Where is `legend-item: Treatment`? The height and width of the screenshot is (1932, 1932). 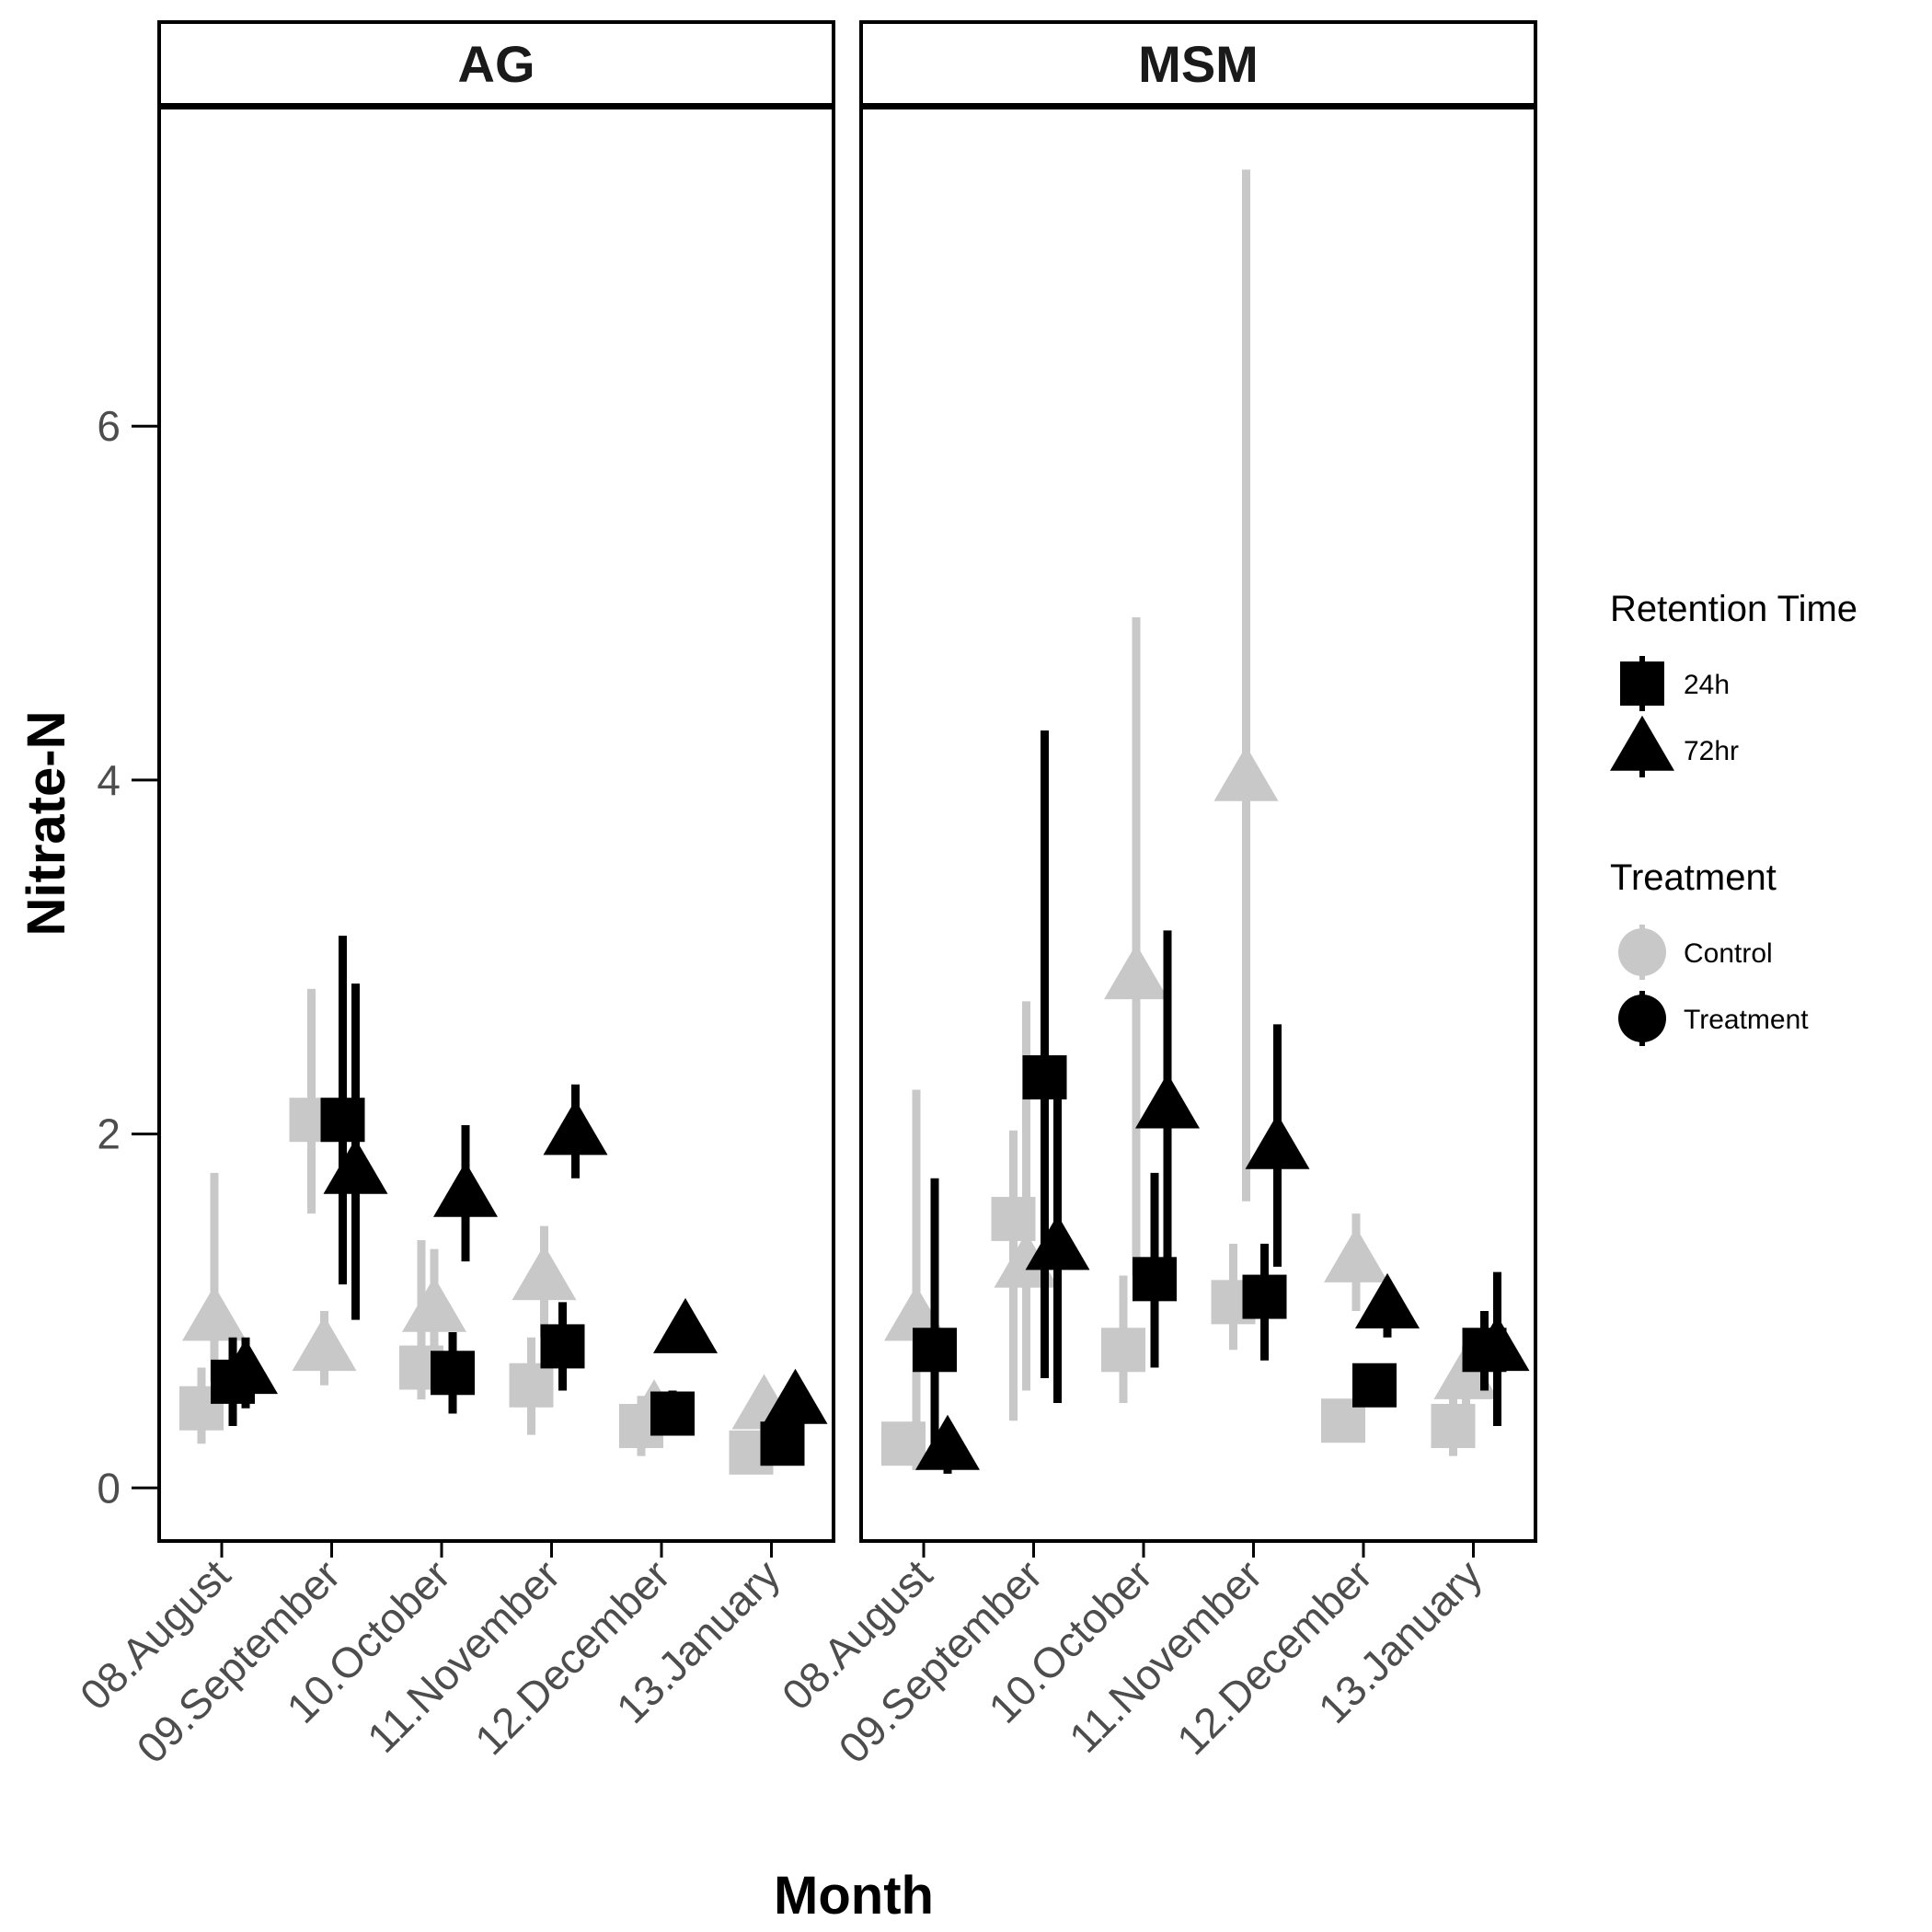
legend-item: Treatment is located at coordinates (1713, 1018).